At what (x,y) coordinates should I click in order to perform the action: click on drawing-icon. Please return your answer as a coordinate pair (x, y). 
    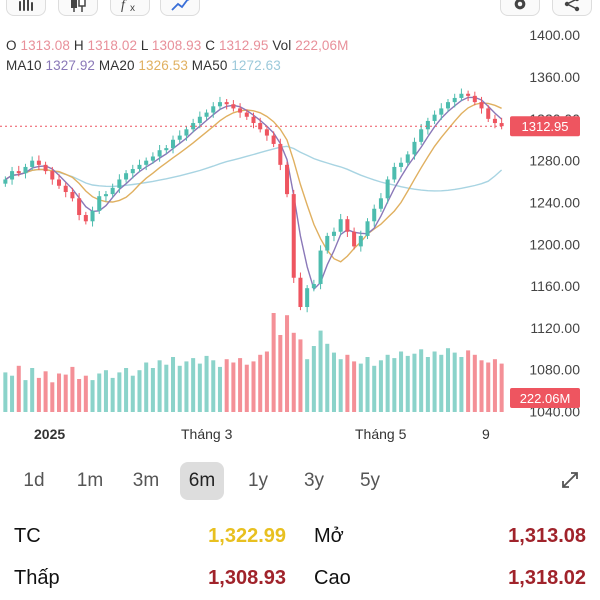
    Looking at the image, I should click on (180, 8).